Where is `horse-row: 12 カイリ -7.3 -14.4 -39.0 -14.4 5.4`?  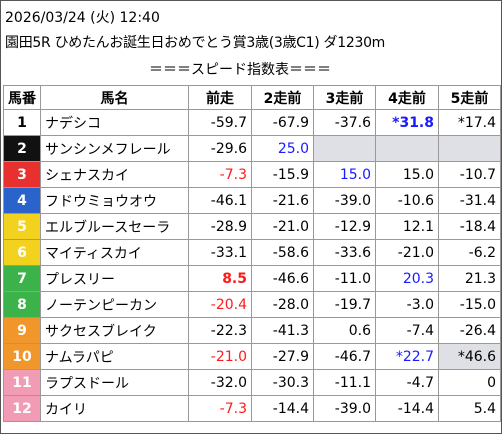 horse-row: 12 カイリ -7.3 -14.4 -39.0 -14.4 5.4 is located at coordinates (252, 408).